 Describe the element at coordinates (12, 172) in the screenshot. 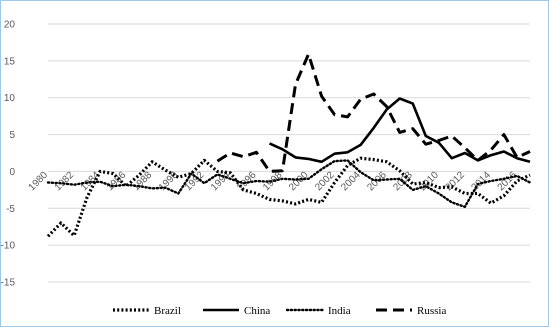

I see `y-tick-label: 0` at that location.